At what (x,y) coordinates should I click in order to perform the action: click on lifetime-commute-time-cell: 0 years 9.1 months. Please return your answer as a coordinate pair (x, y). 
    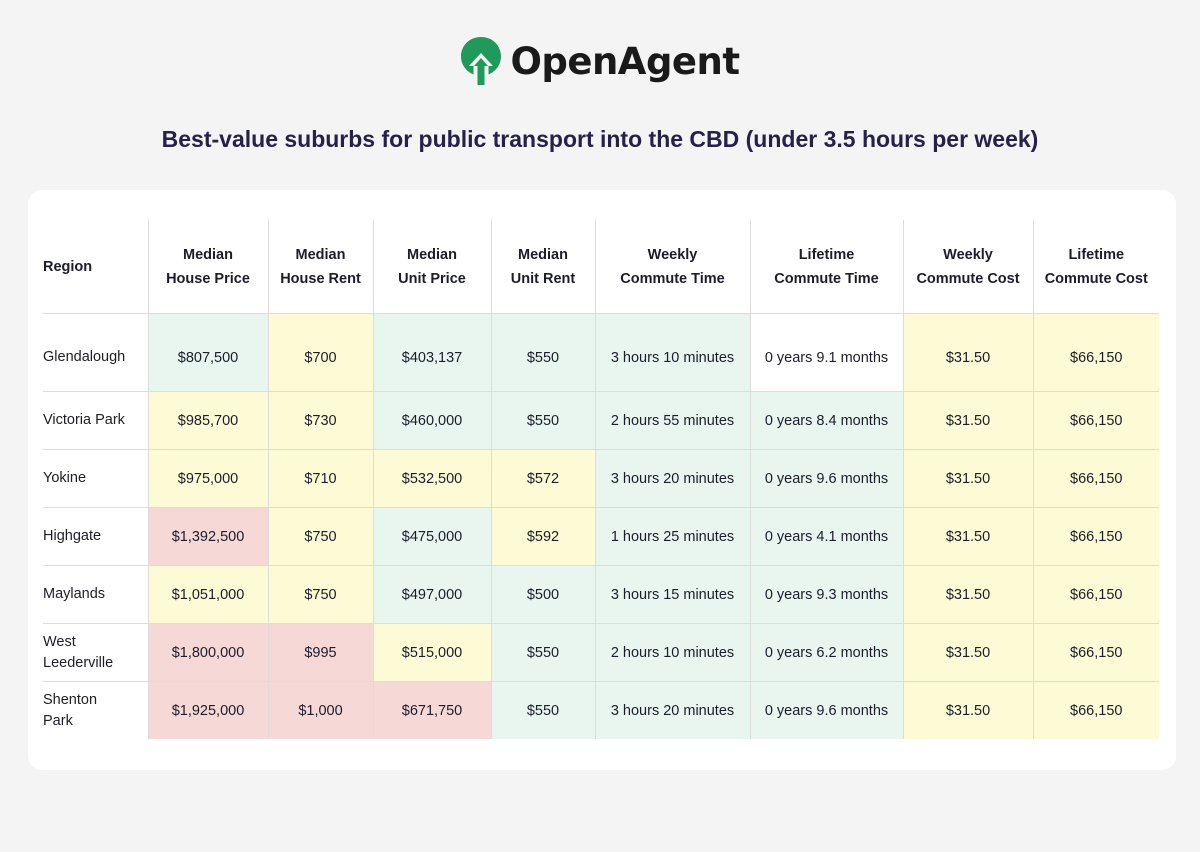
    Looking at the image, I should click on (826, 352).